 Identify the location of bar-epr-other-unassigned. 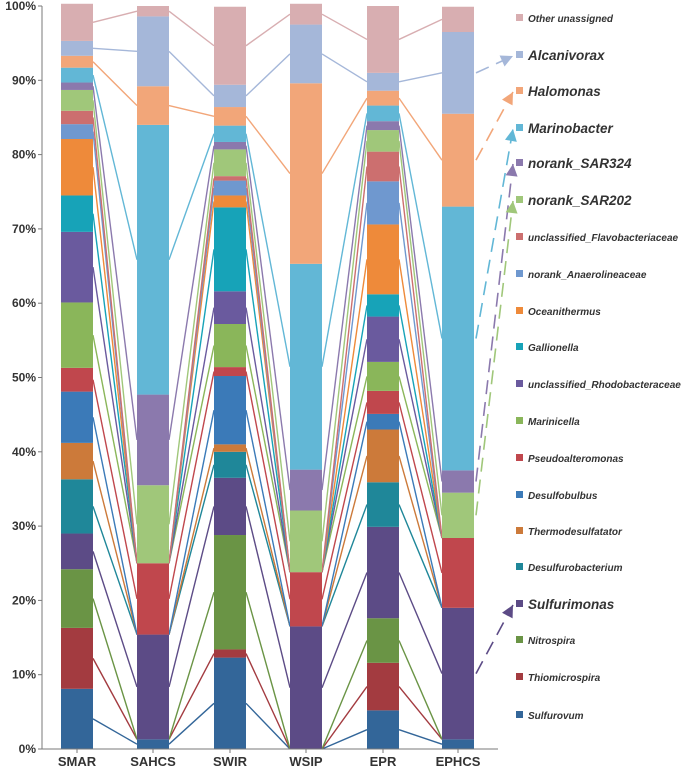
(383, 39).